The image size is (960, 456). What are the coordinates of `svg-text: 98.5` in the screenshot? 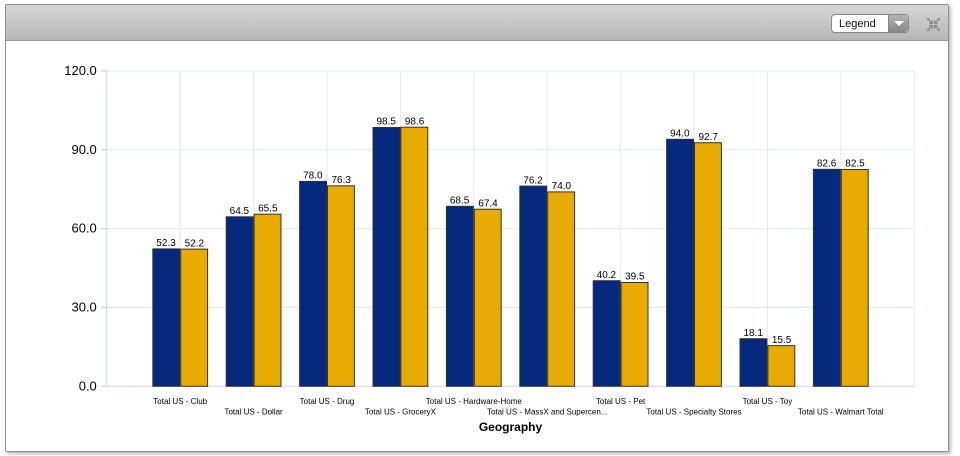 It's located at (386, 122).